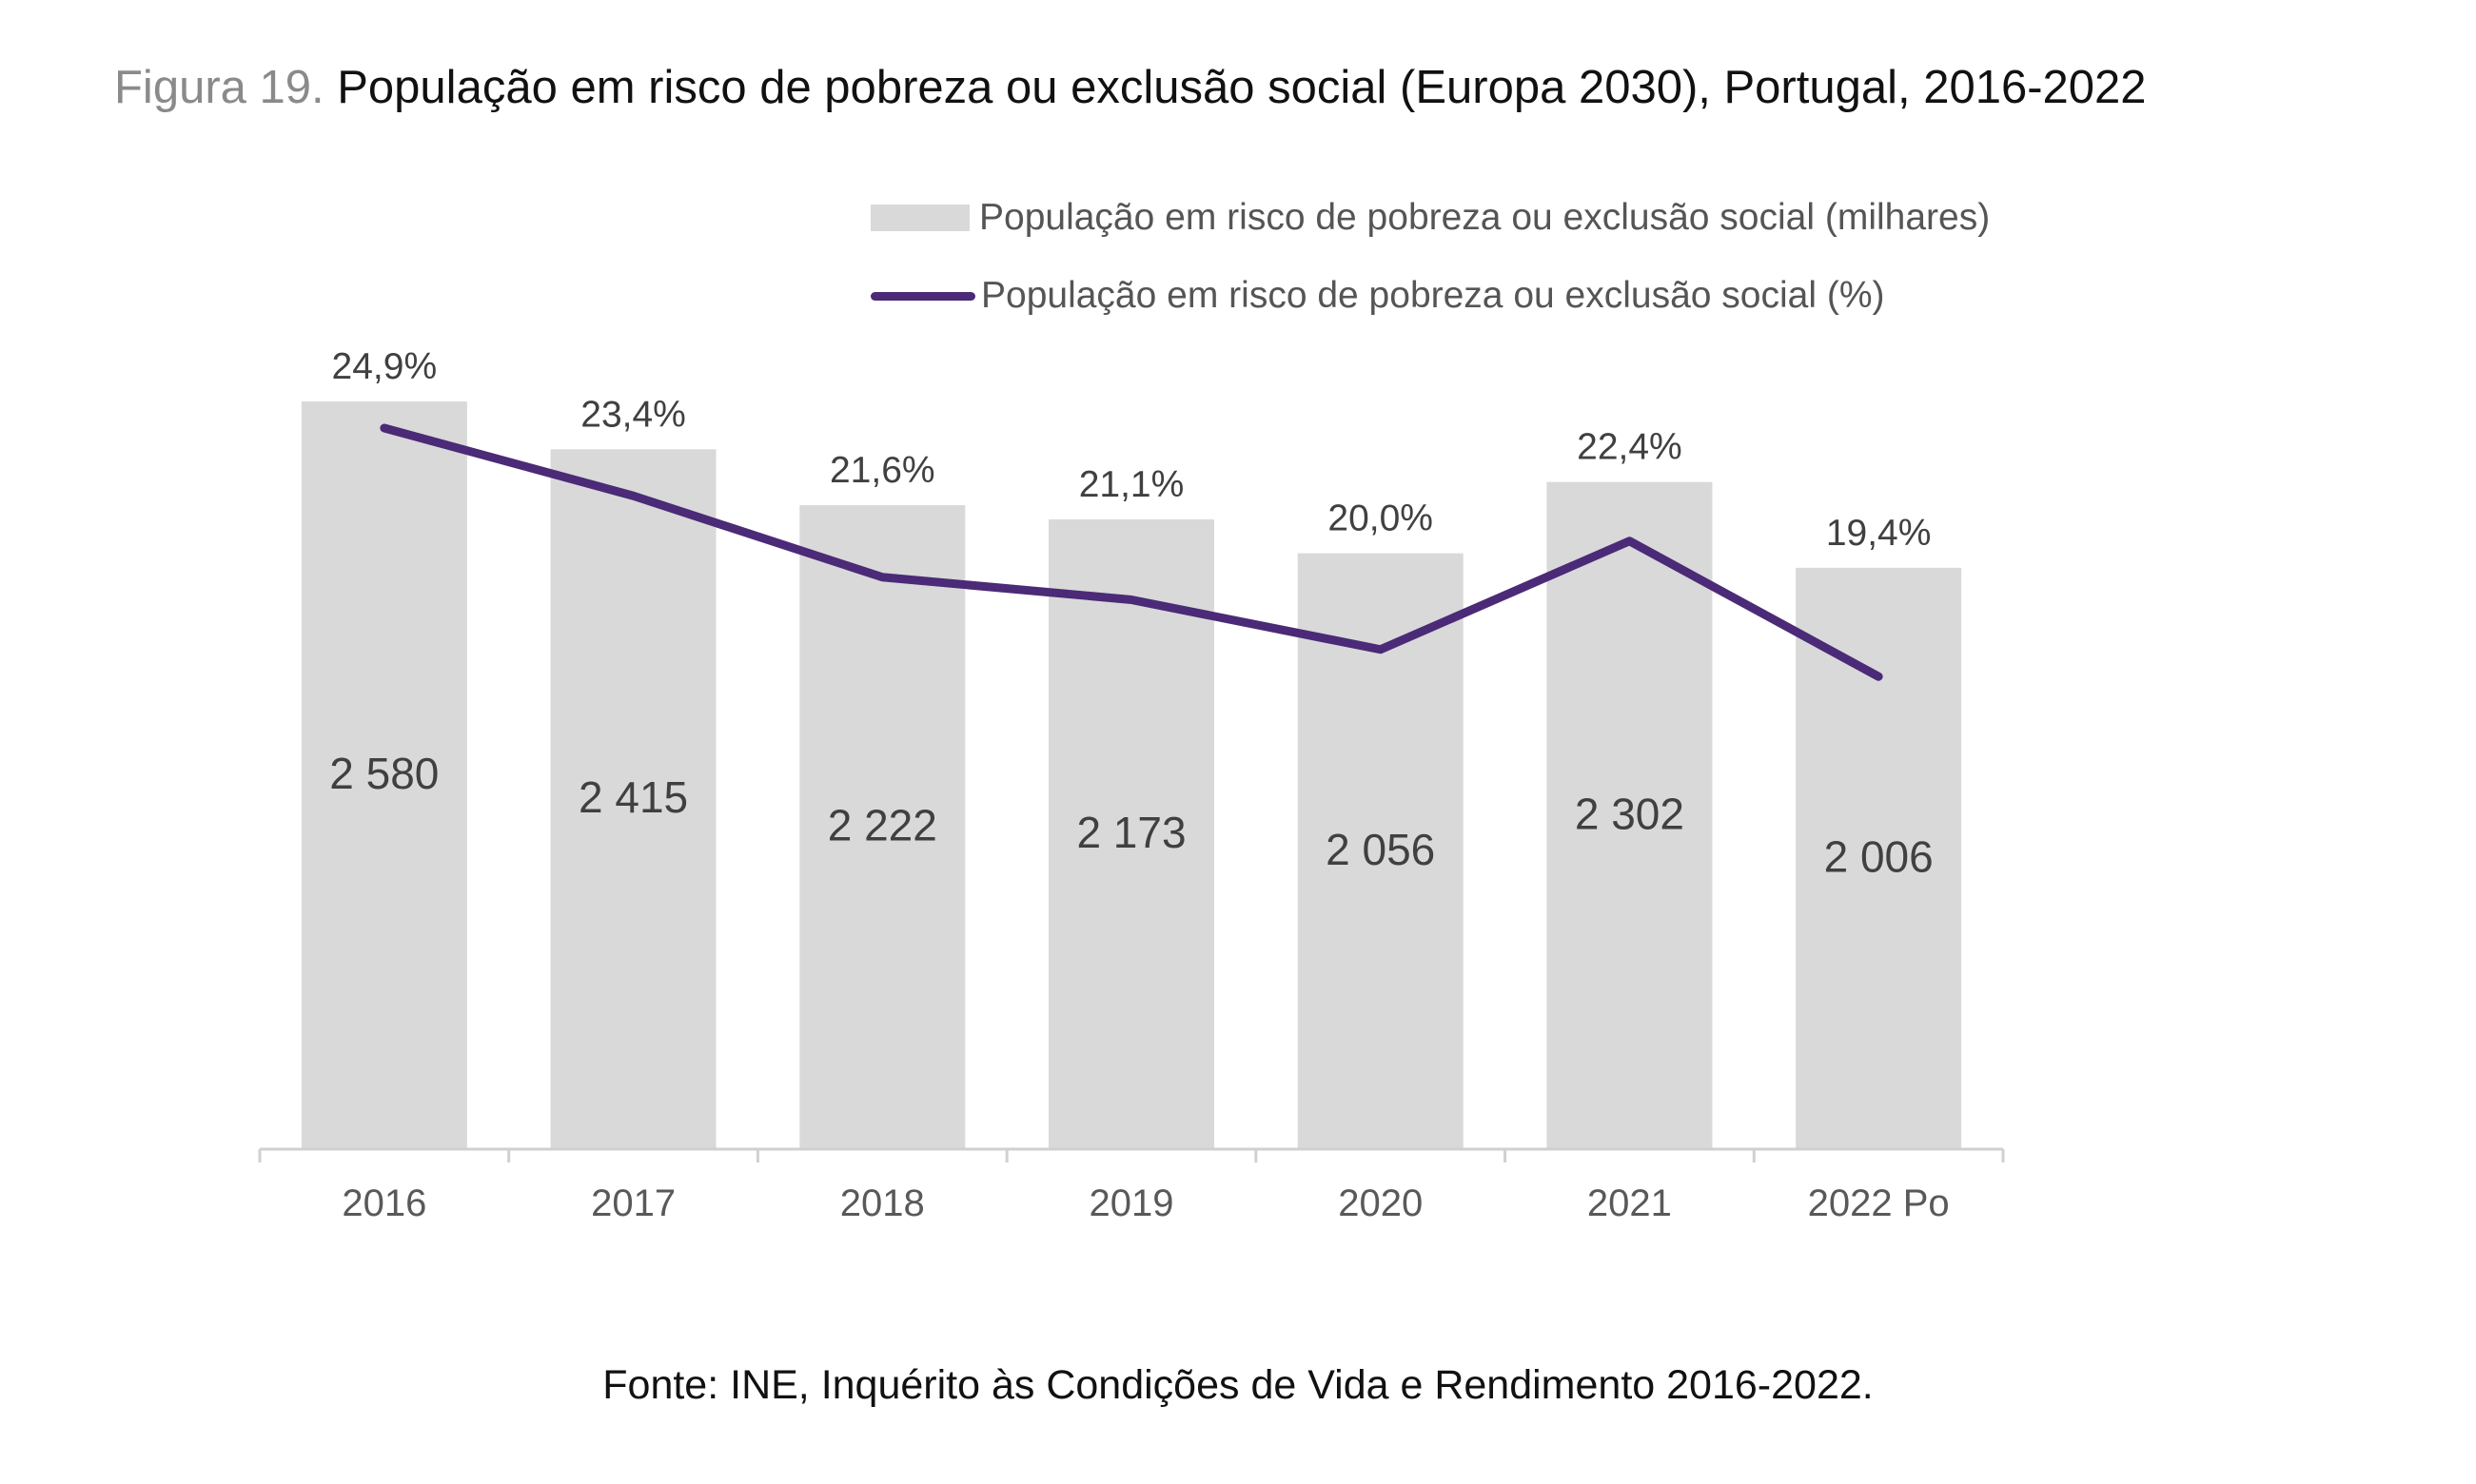 This screenshot has width=2476, height=1484. I want to click on bar-2021, so click(1629, 815).